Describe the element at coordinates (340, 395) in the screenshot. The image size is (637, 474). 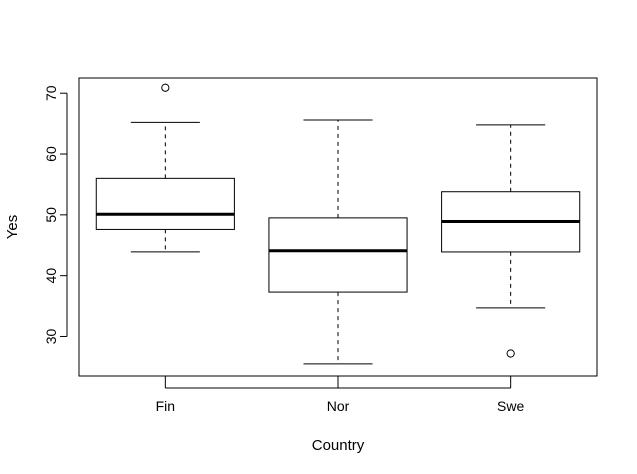
I see `x-axis: Fin Nor Swe` at that location.